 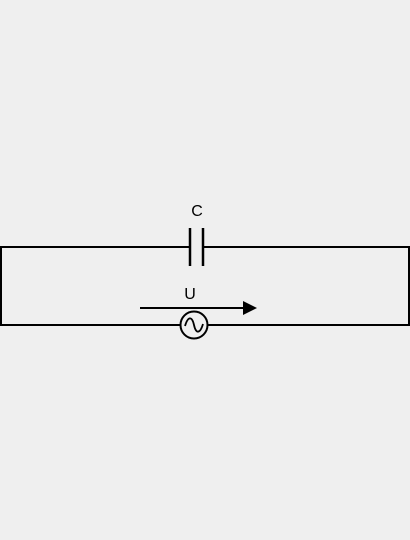 I want to click on voltage-arrow, so click(x=198, y=308).